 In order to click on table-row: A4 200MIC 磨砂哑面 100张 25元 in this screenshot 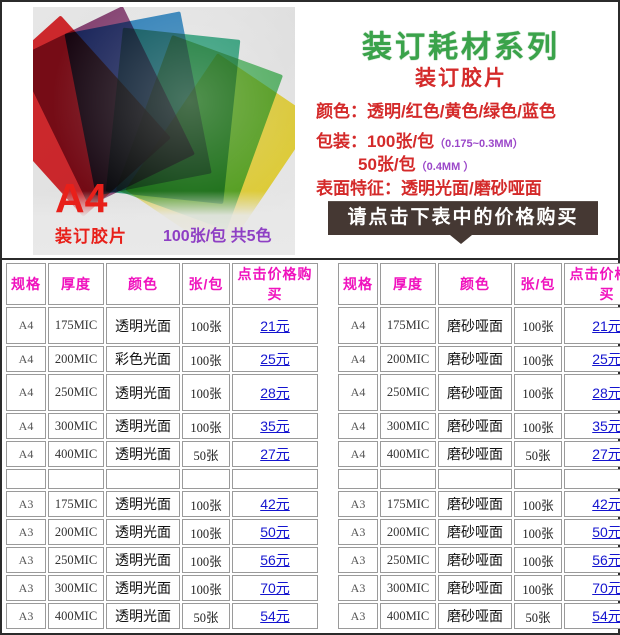, I will do `click(479, 359)`.